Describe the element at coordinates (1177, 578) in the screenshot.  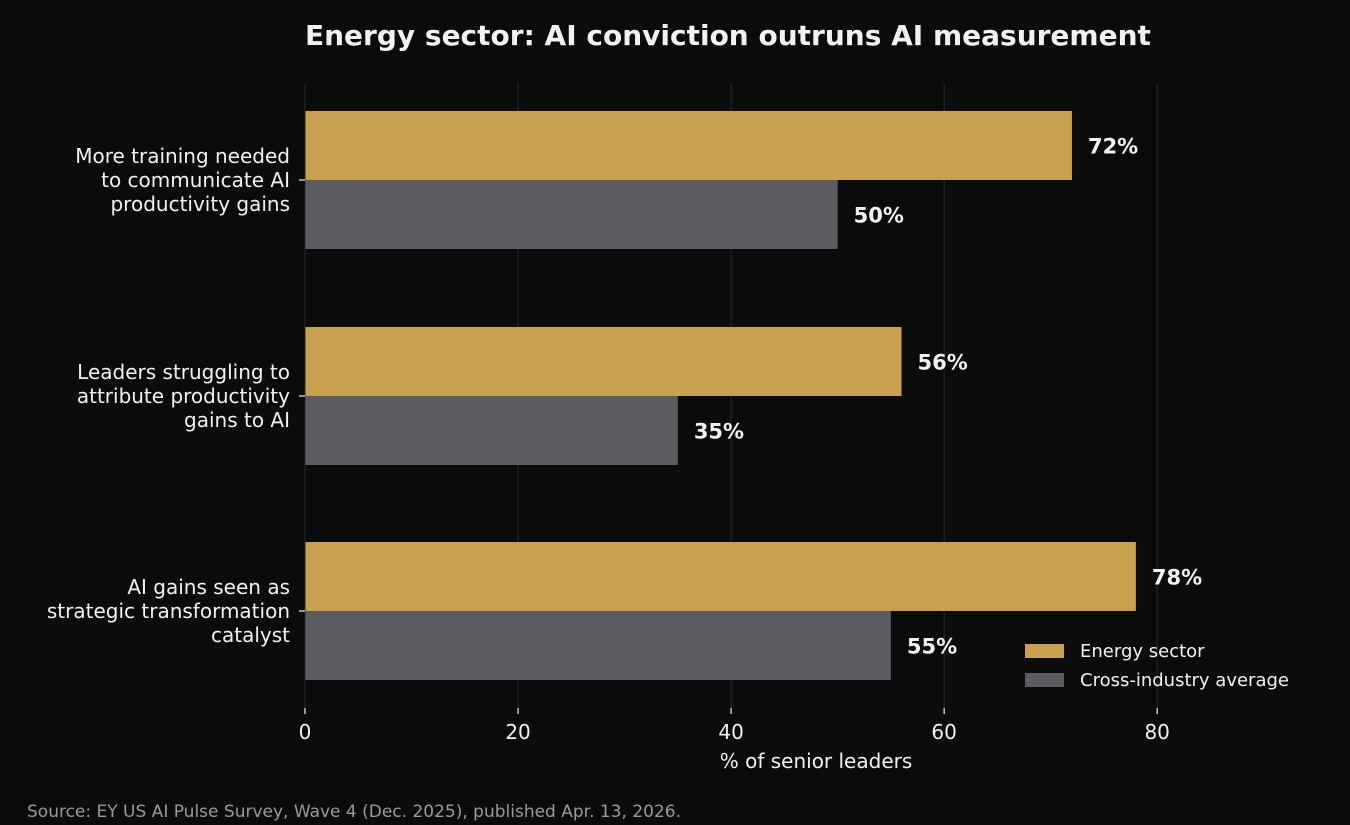
I see `data-label: 78%` at that location.